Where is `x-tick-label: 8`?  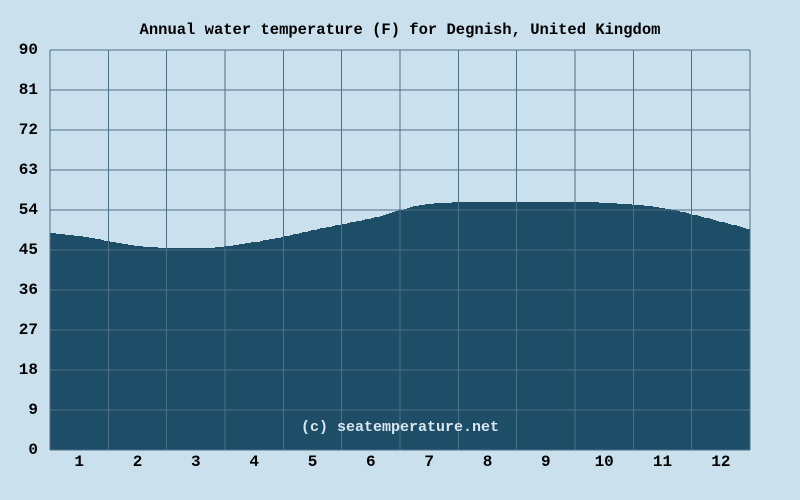 x-tick-label: 8 is located at coordinates (487, 462).